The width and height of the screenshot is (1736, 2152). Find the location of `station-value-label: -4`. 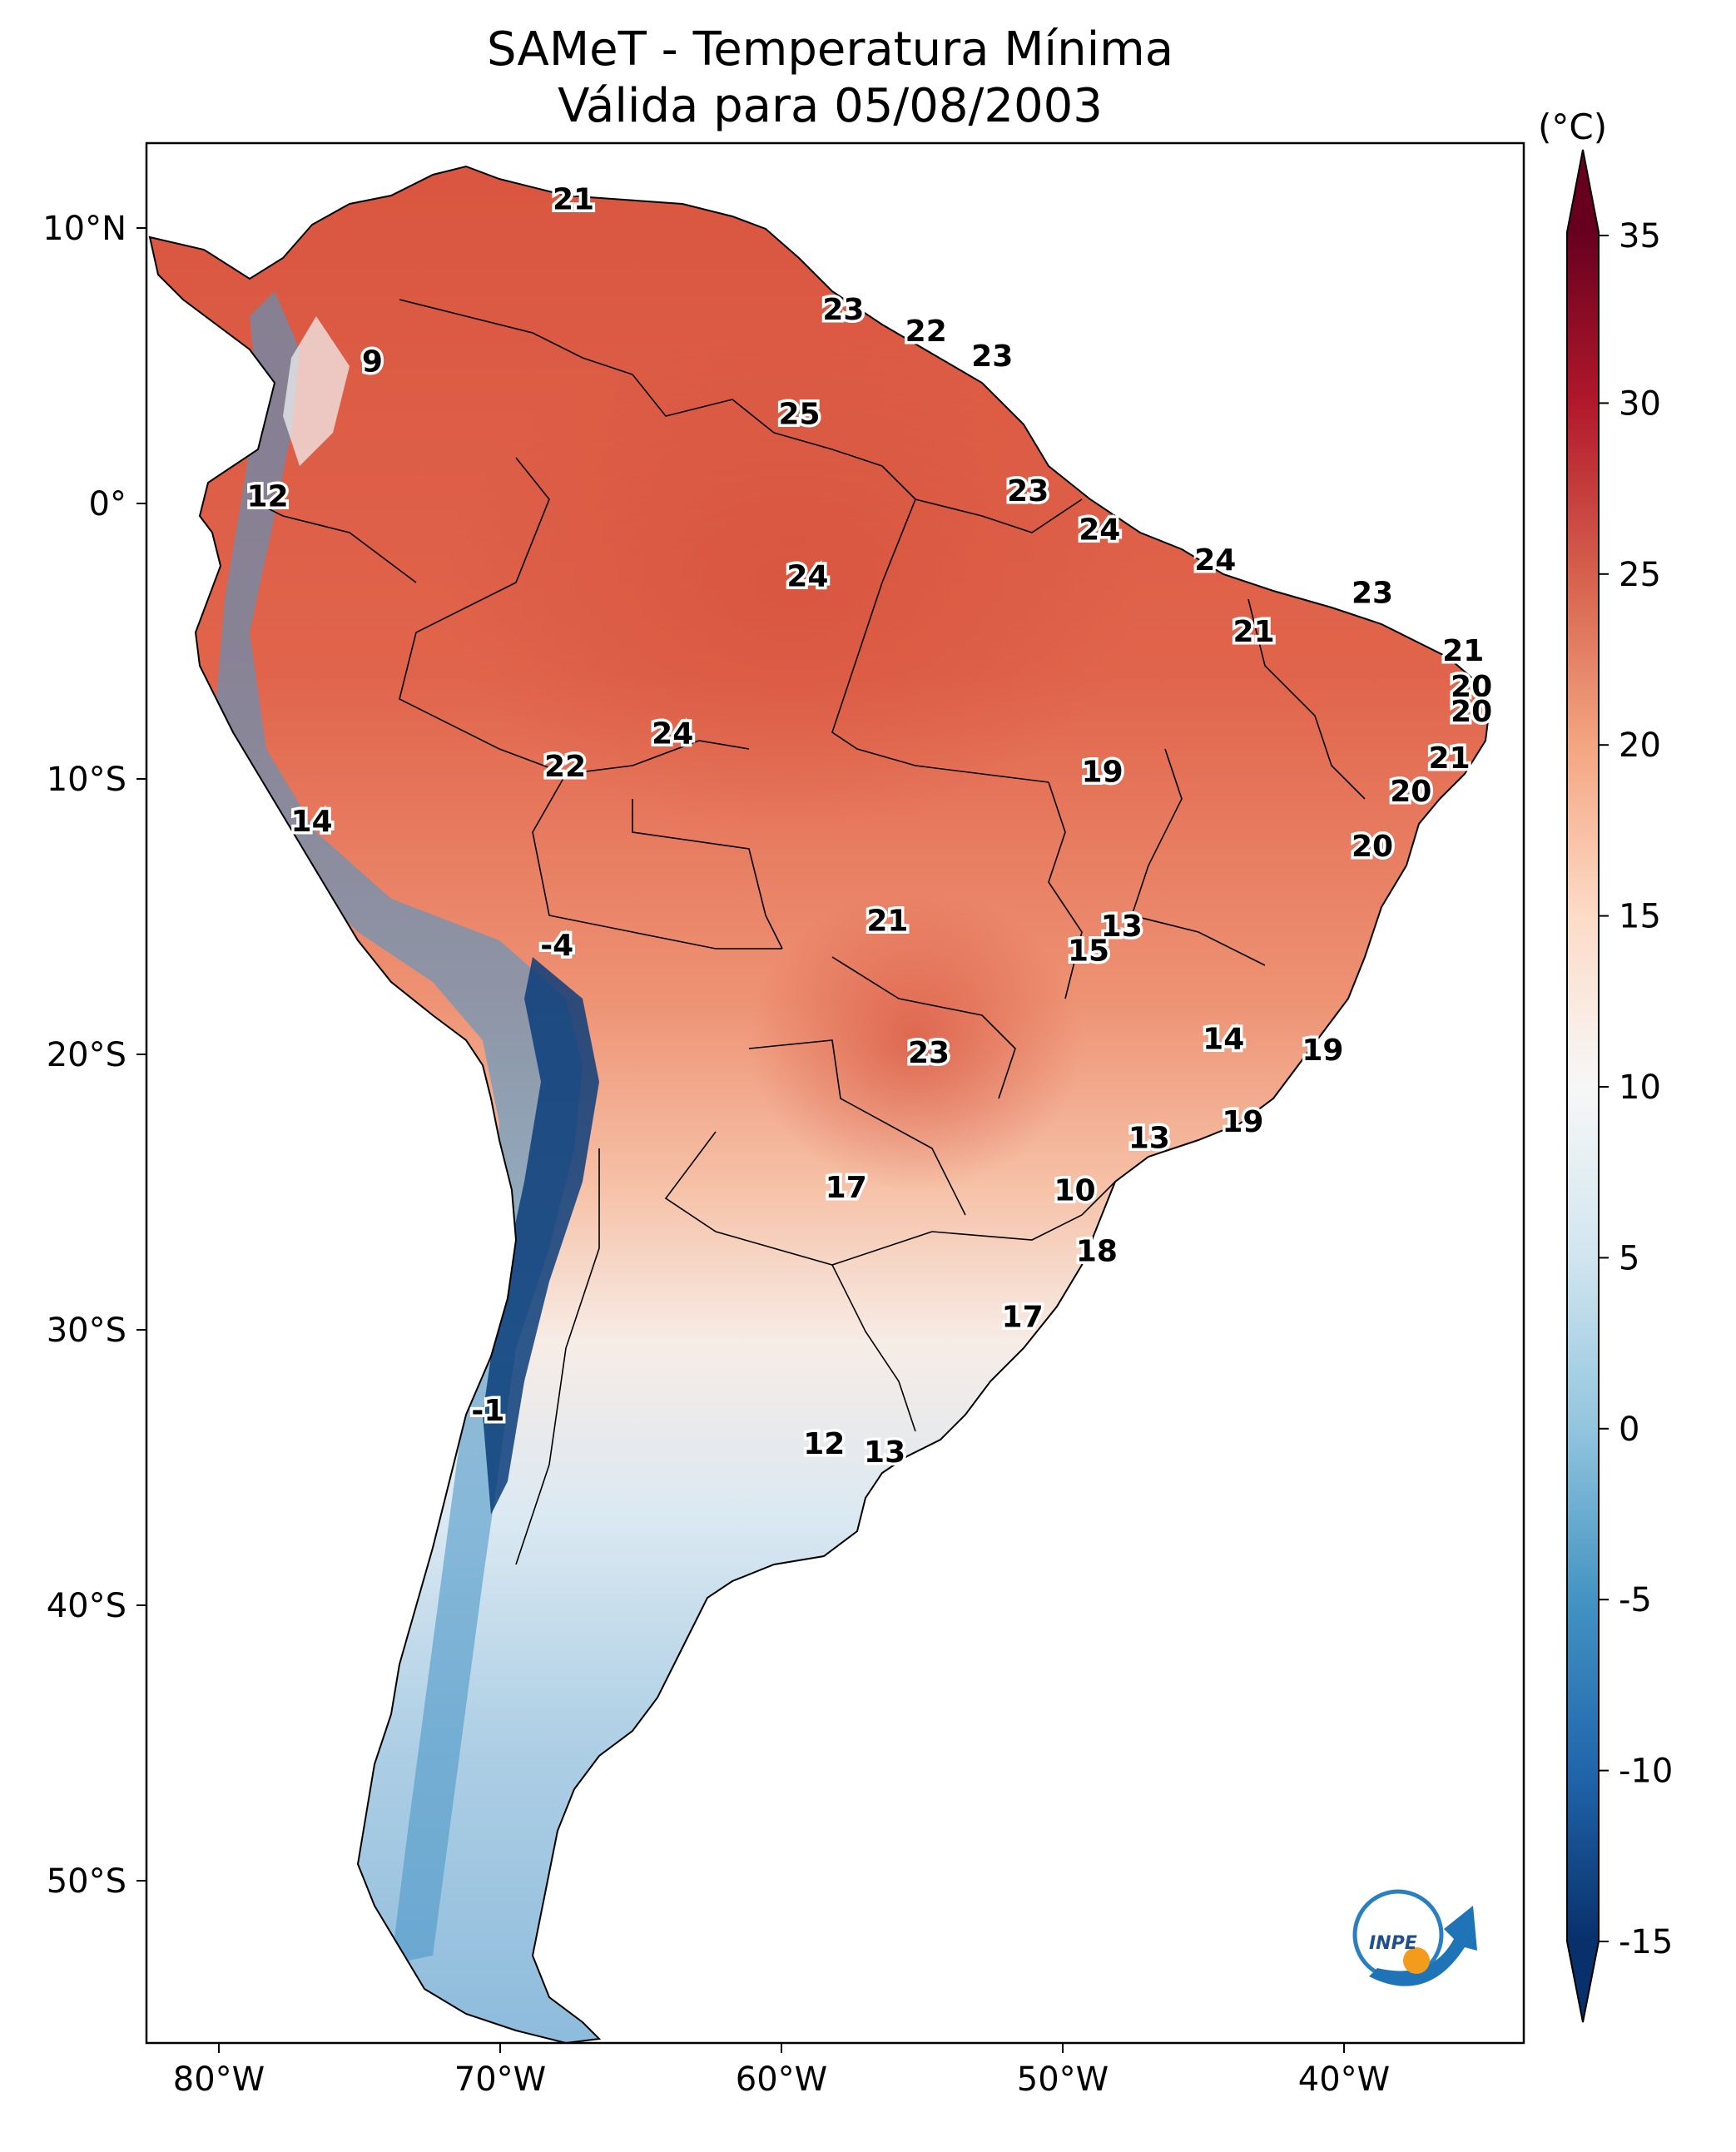

station-value-label: -4 is located at coordinates (556, 946).